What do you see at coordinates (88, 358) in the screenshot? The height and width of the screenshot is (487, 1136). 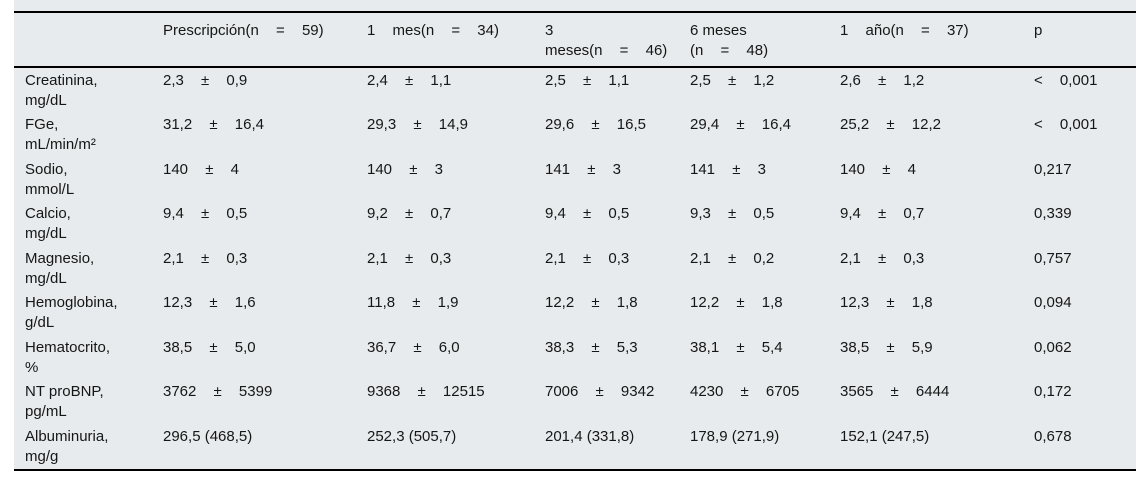 I see `row-label: Hematocrito,%` at bounding box center [88, 358].